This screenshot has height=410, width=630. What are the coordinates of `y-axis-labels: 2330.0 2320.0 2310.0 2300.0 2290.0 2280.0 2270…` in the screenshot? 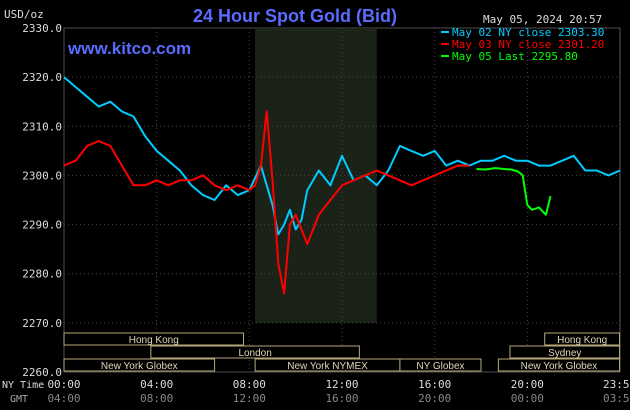 It's located at (42, 200).